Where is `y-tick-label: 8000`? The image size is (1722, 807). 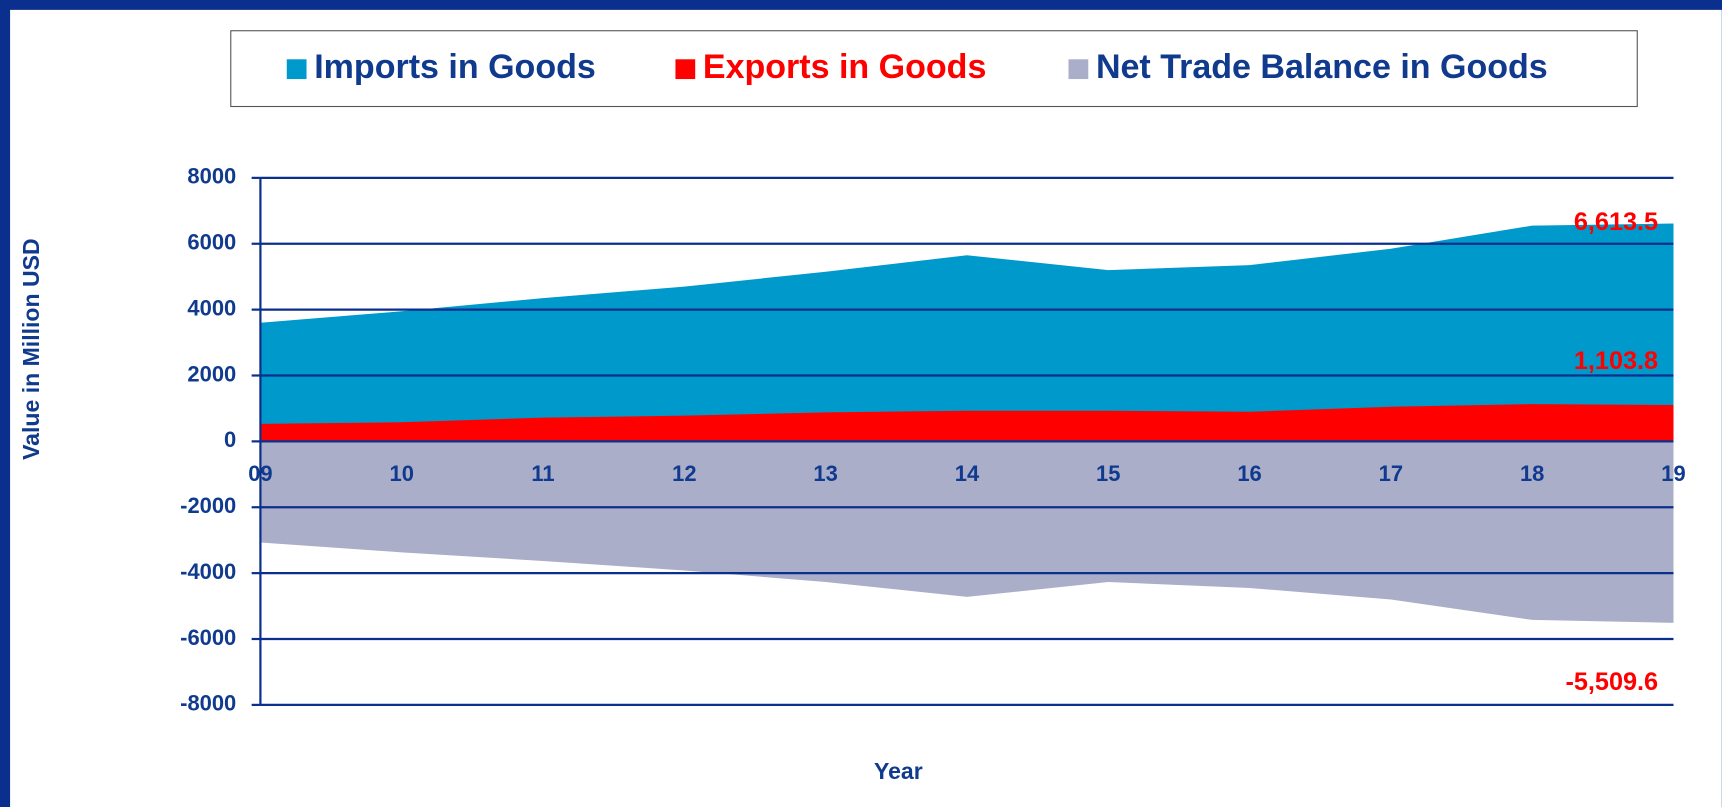
y-tick-label: 8000 is located at coordinates (211, 176).